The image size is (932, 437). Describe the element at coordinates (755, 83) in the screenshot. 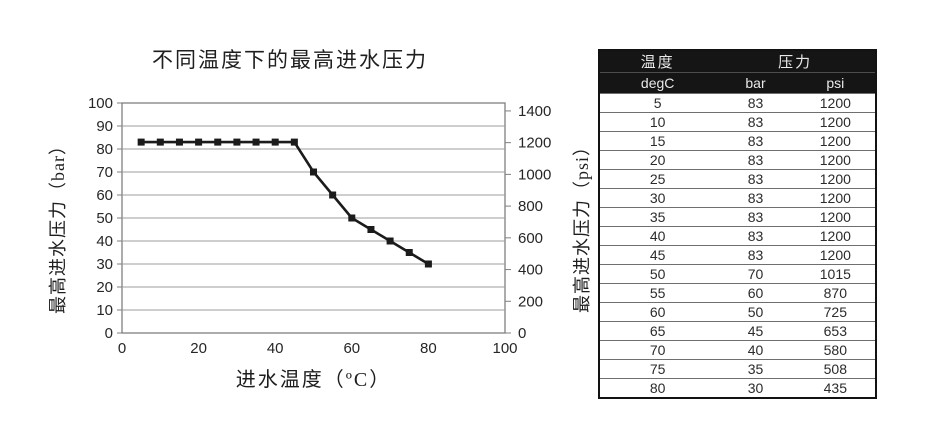

I see `table-header-bar: bar` at that location.